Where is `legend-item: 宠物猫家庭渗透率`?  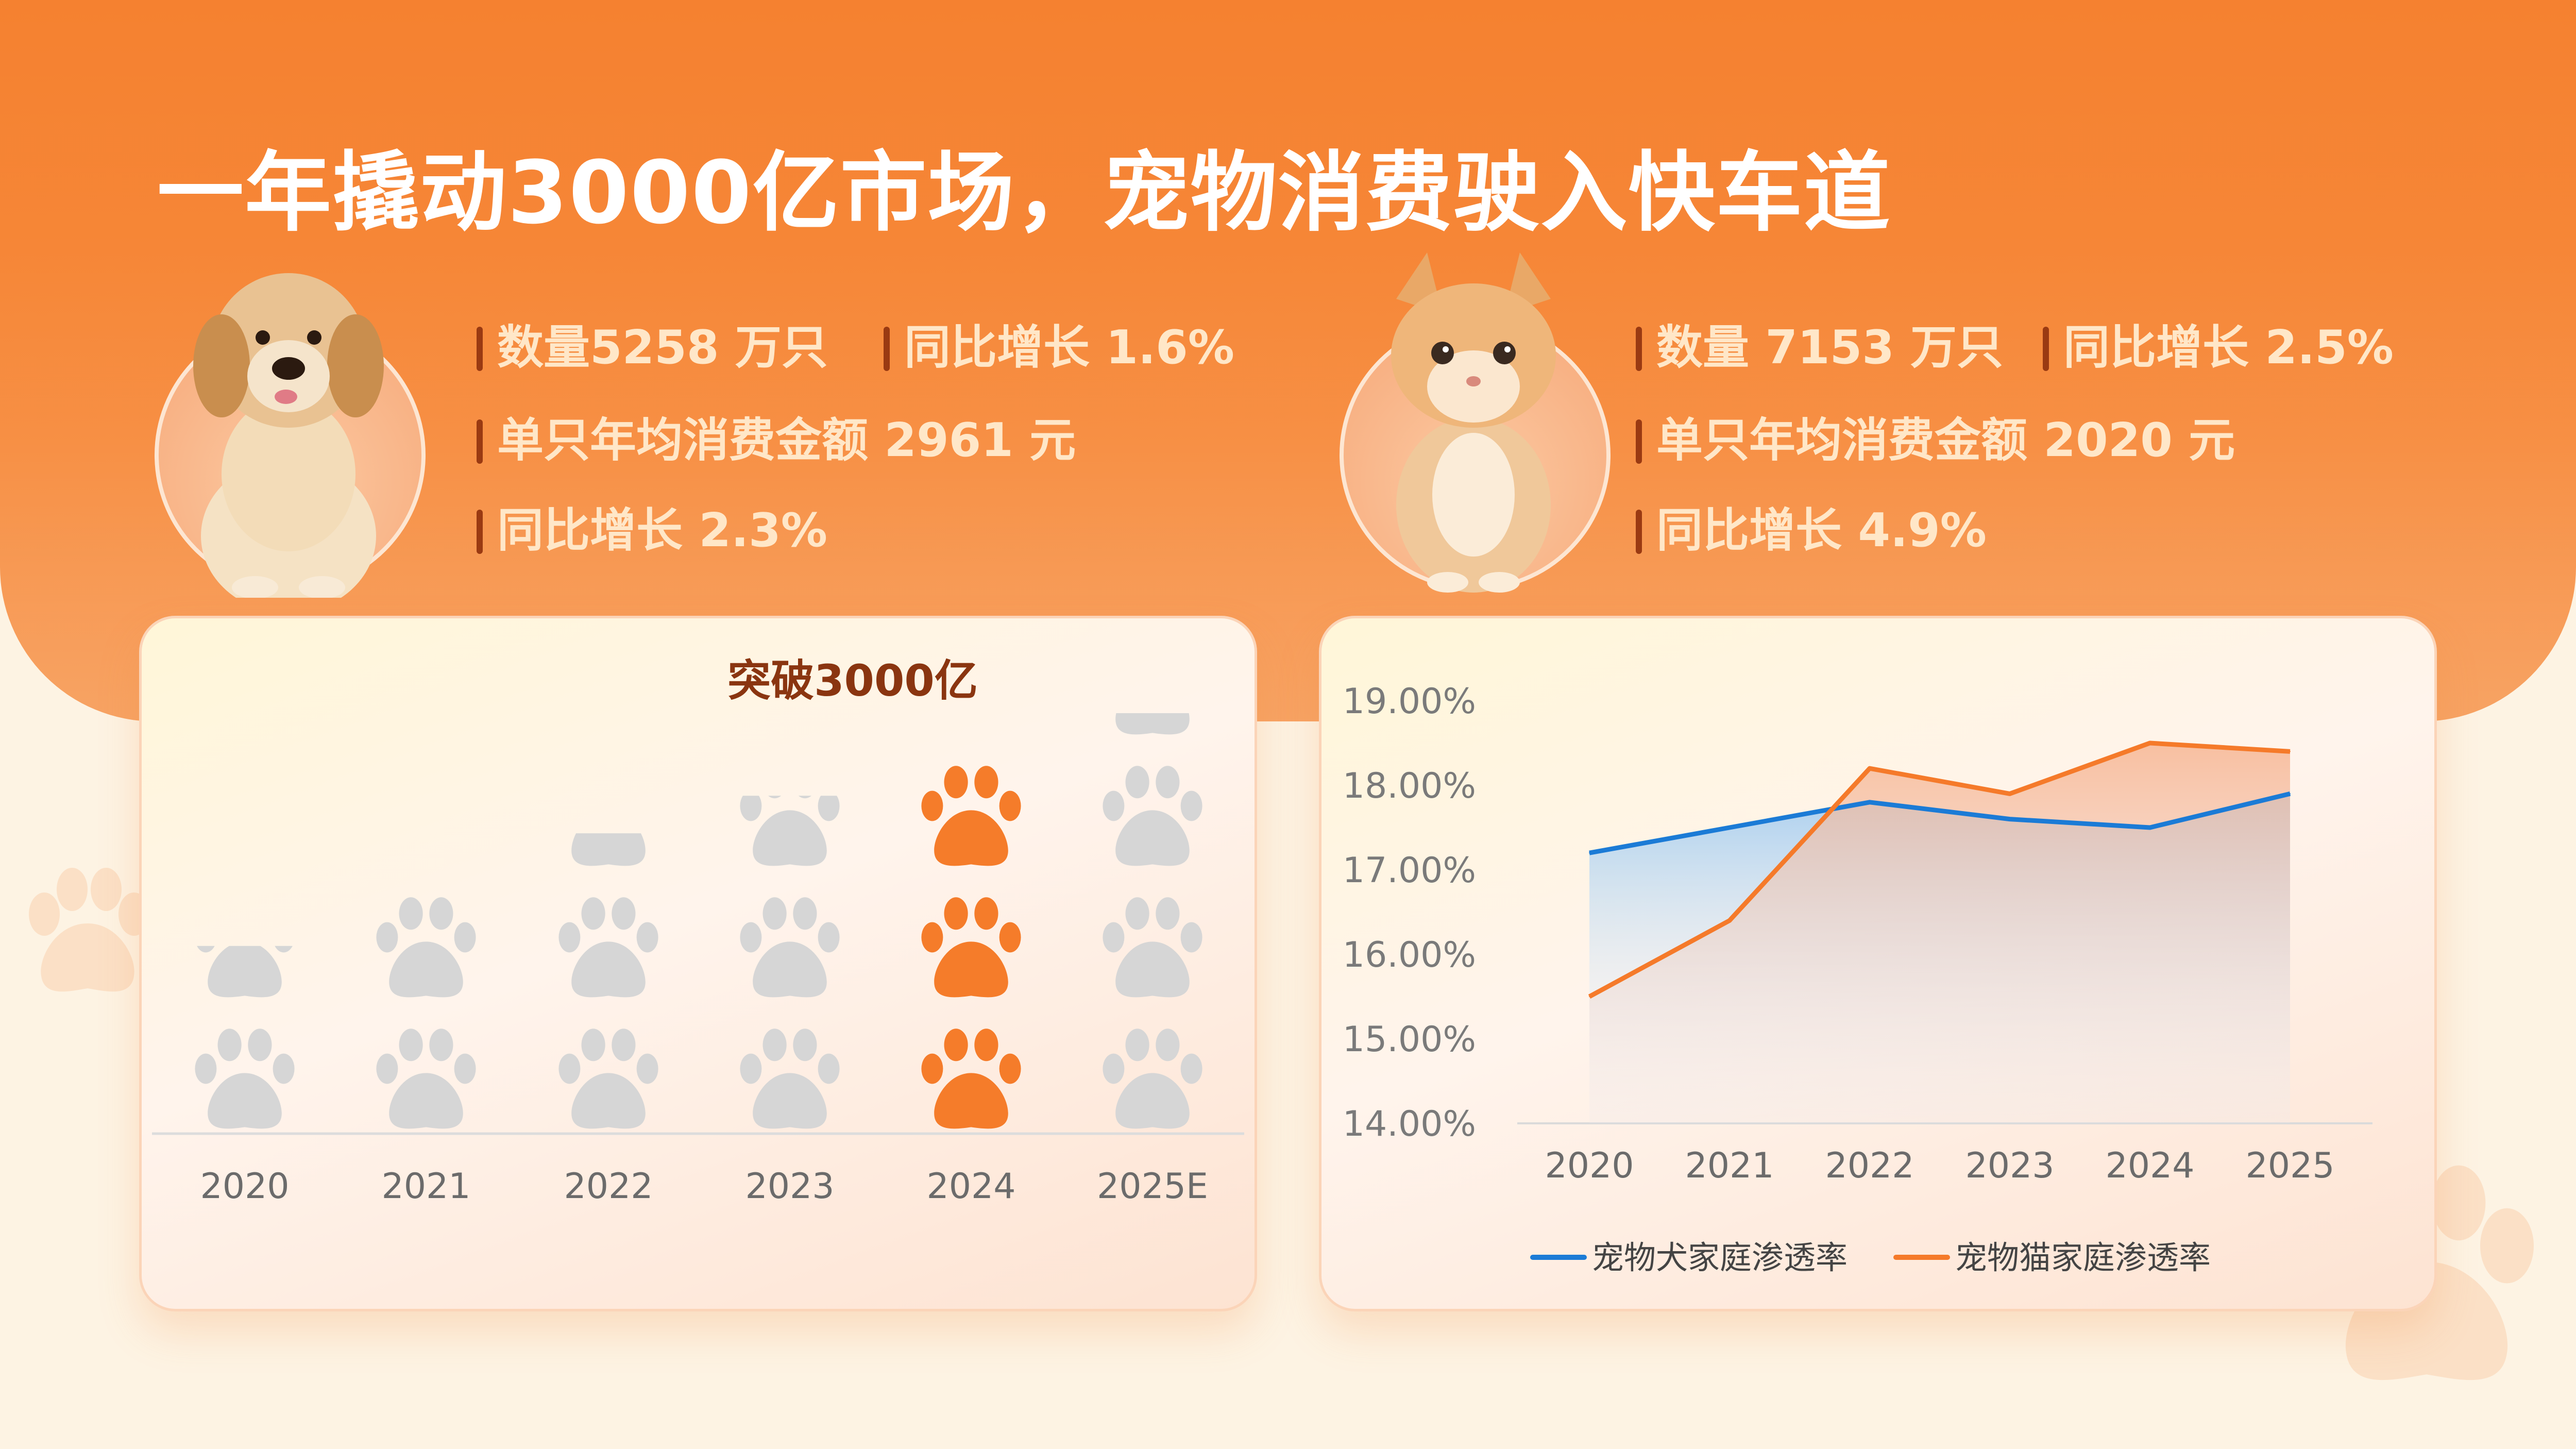 legend-item: 宠物猫家庭渗透率 is located at coordinates (2052, 1257).